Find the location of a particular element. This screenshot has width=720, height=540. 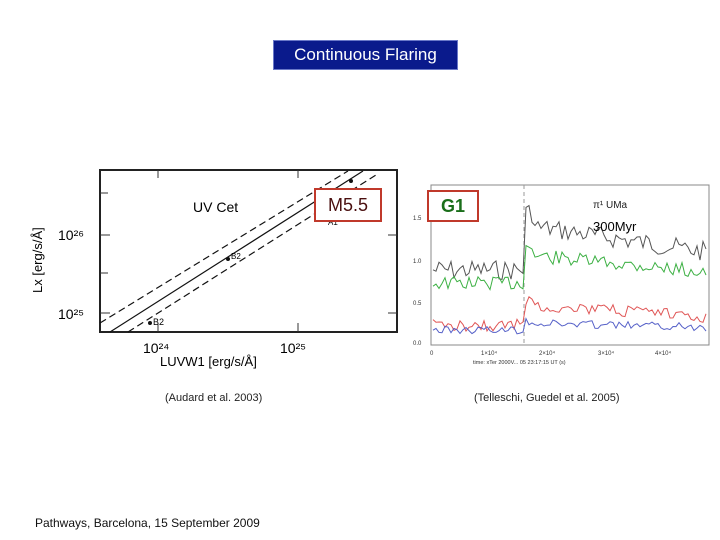

point-label-b1: B2 is located at coordinates (236, 256).